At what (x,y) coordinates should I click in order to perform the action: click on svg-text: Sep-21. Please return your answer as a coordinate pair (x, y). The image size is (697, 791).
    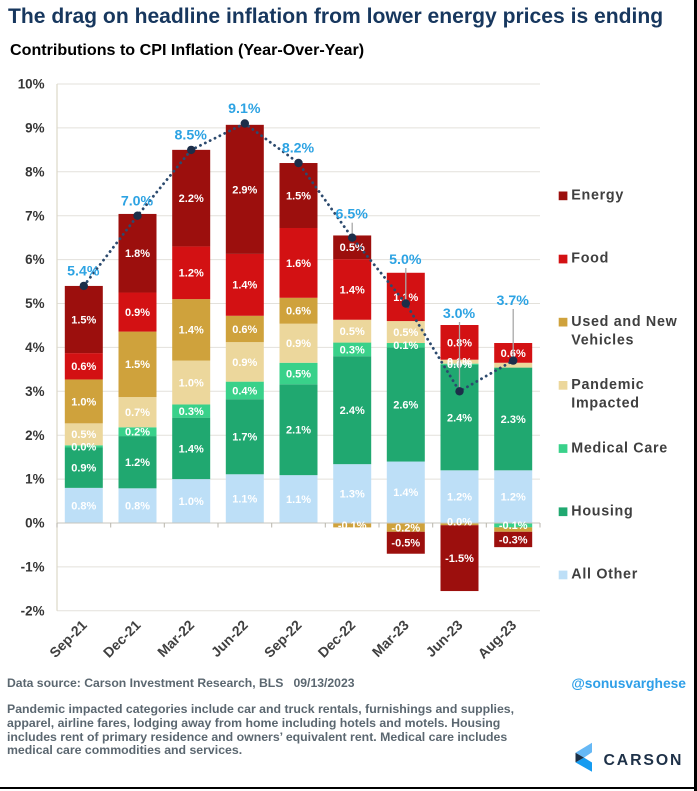
    Looking at the image, I should click on (68, 639).